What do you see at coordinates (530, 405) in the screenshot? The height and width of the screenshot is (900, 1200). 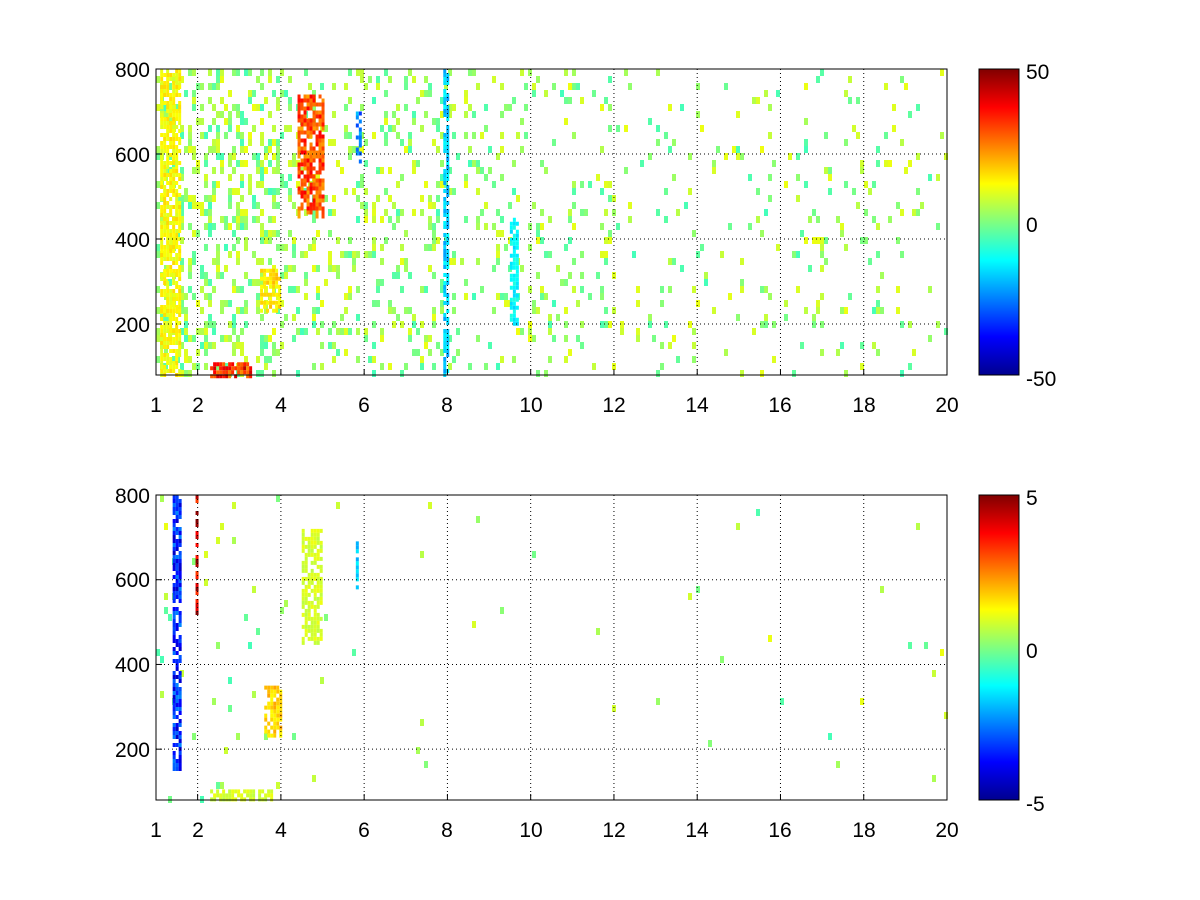 I see `x-tick-label: 10` at bounding box center [530, 405].